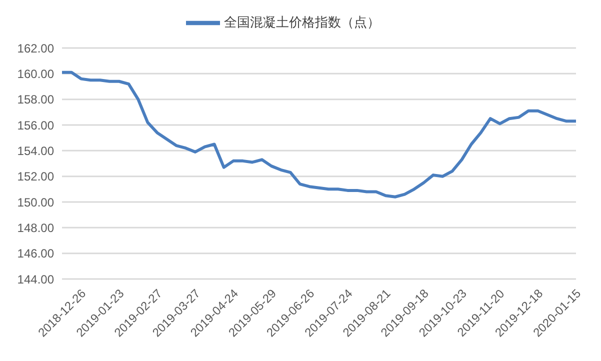 Image resolution: width=601 pixels, height=361 pixels. I want to click on y-tick-label: 146.00, so click(35, 253).